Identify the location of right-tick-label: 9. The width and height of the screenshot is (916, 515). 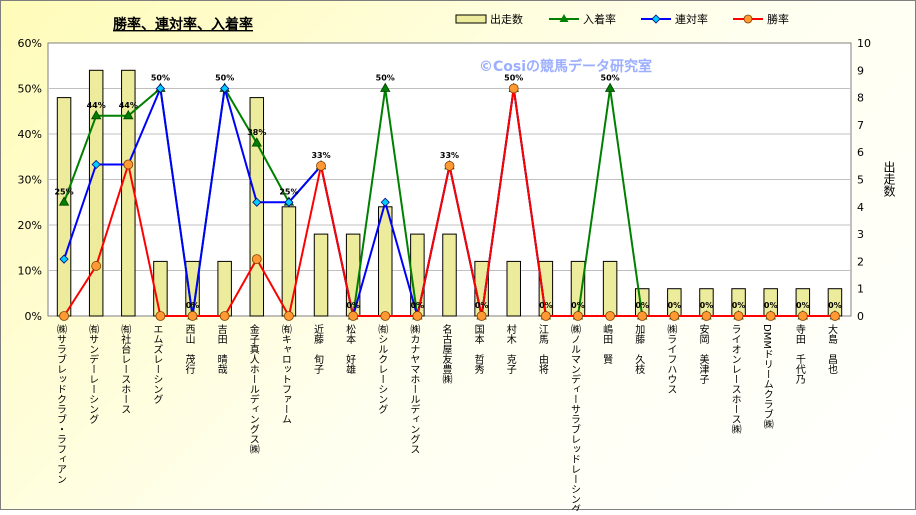
(860, 70).